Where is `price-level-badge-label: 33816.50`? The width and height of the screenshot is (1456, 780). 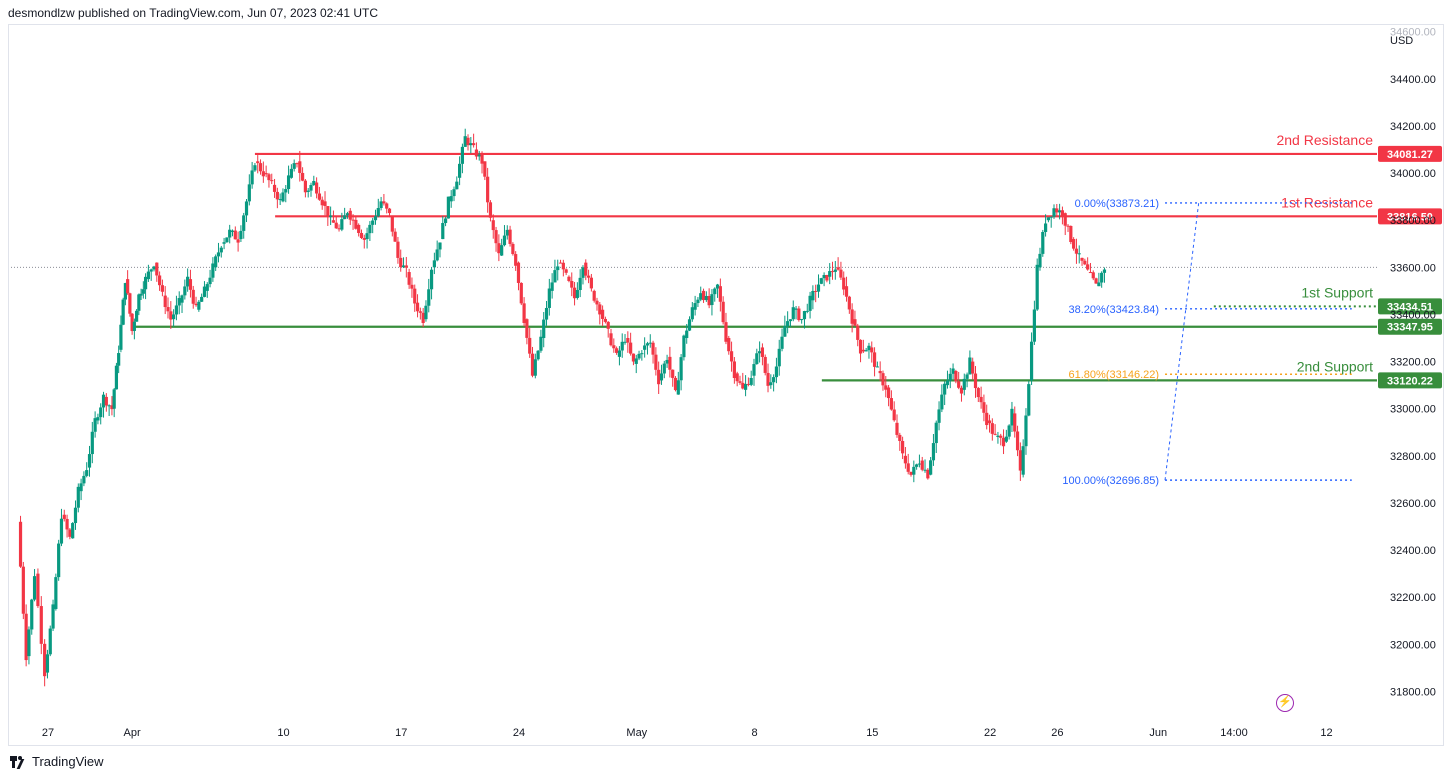
price-level-badge-label: 33816.50 is located at coordinates (1410, 217).